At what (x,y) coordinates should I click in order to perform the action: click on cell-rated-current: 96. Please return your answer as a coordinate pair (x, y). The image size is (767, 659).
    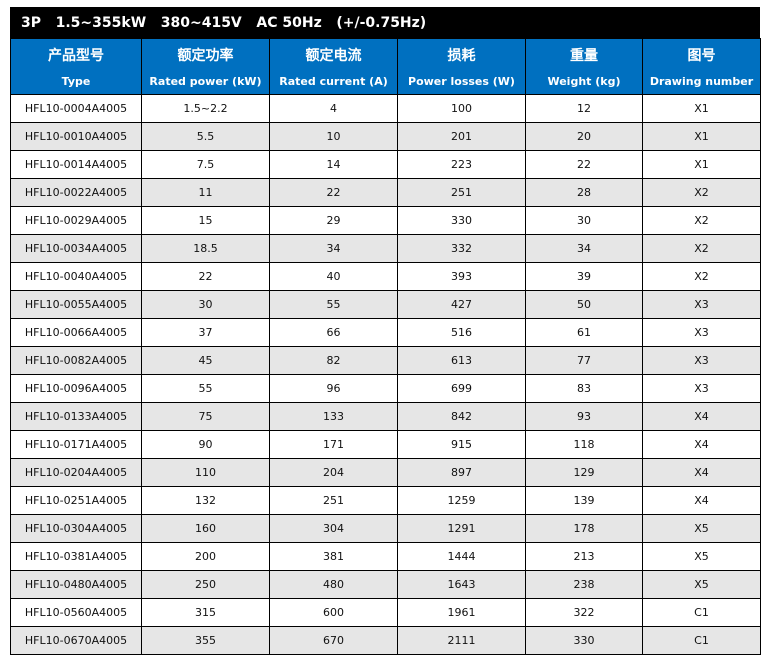
    Looking at the image, I should click on (333, 388).